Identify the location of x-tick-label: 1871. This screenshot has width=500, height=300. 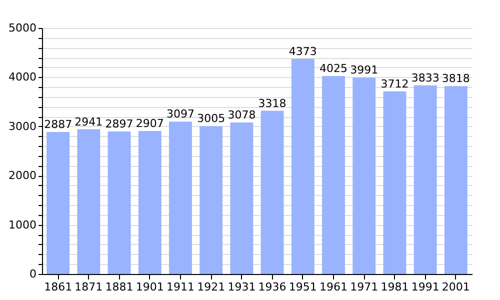
(88, 287).